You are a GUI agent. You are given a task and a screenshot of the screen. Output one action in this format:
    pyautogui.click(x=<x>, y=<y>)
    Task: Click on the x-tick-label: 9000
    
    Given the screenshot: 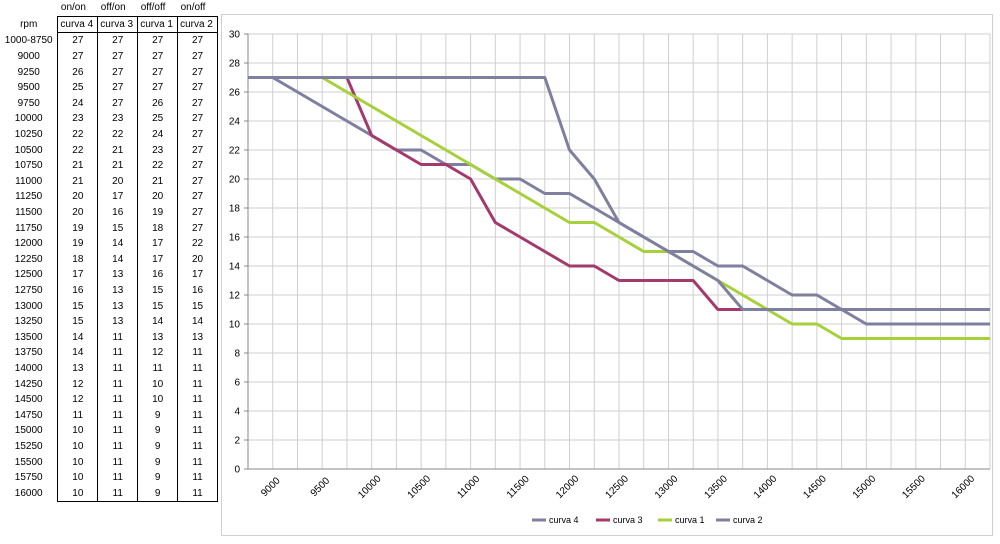 What is the action you would take?
    pyautogui.click(x=271, y=487)
    